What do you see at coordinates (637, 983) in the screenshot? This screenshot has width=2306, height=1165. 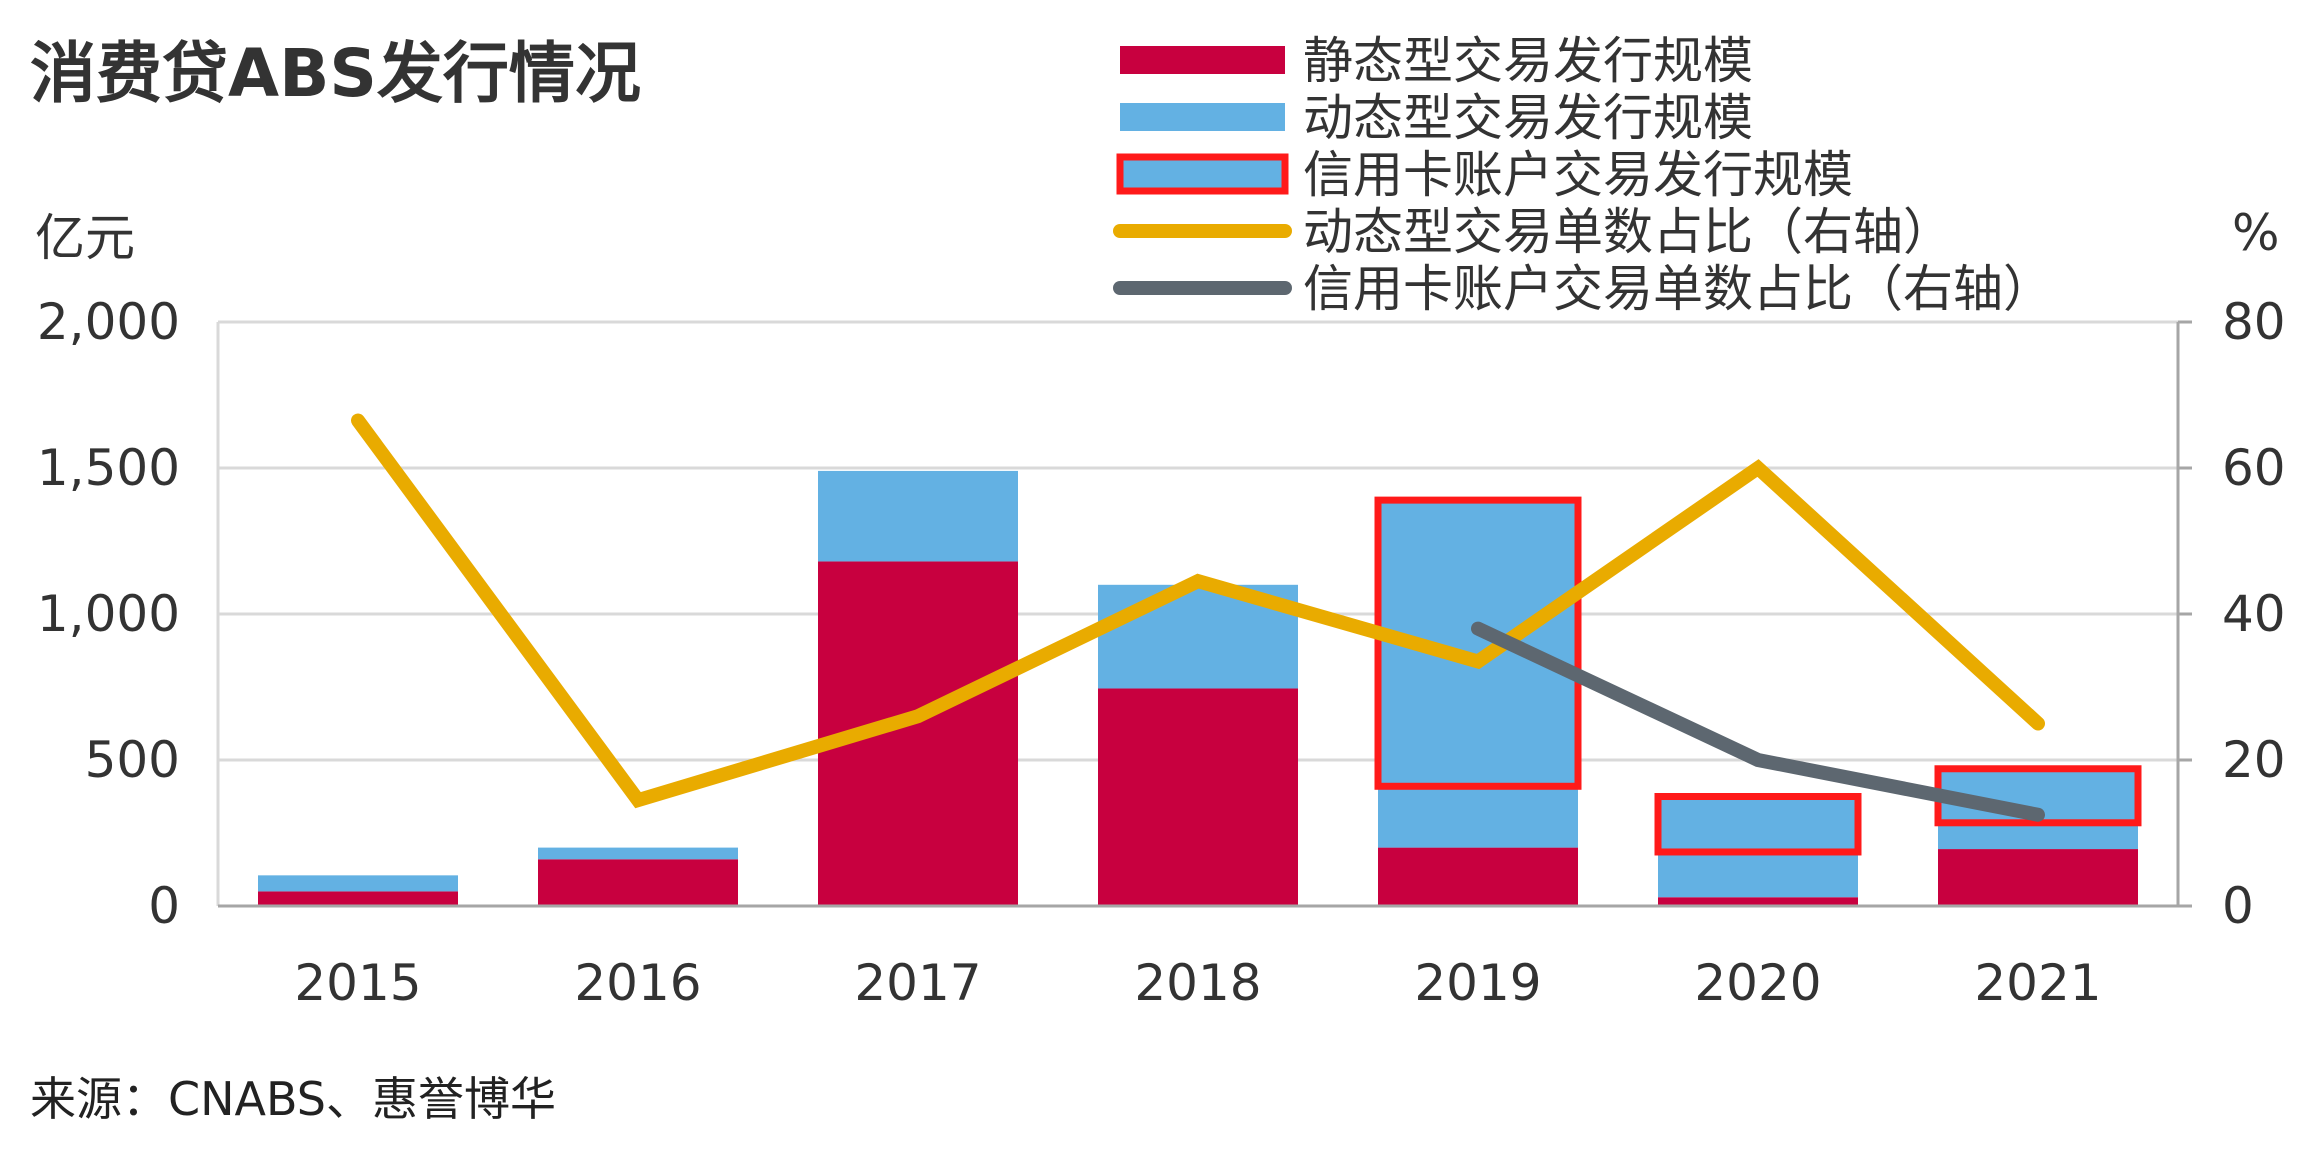 I see `x-tick-label: 2016` at bounding box center [637, 983].